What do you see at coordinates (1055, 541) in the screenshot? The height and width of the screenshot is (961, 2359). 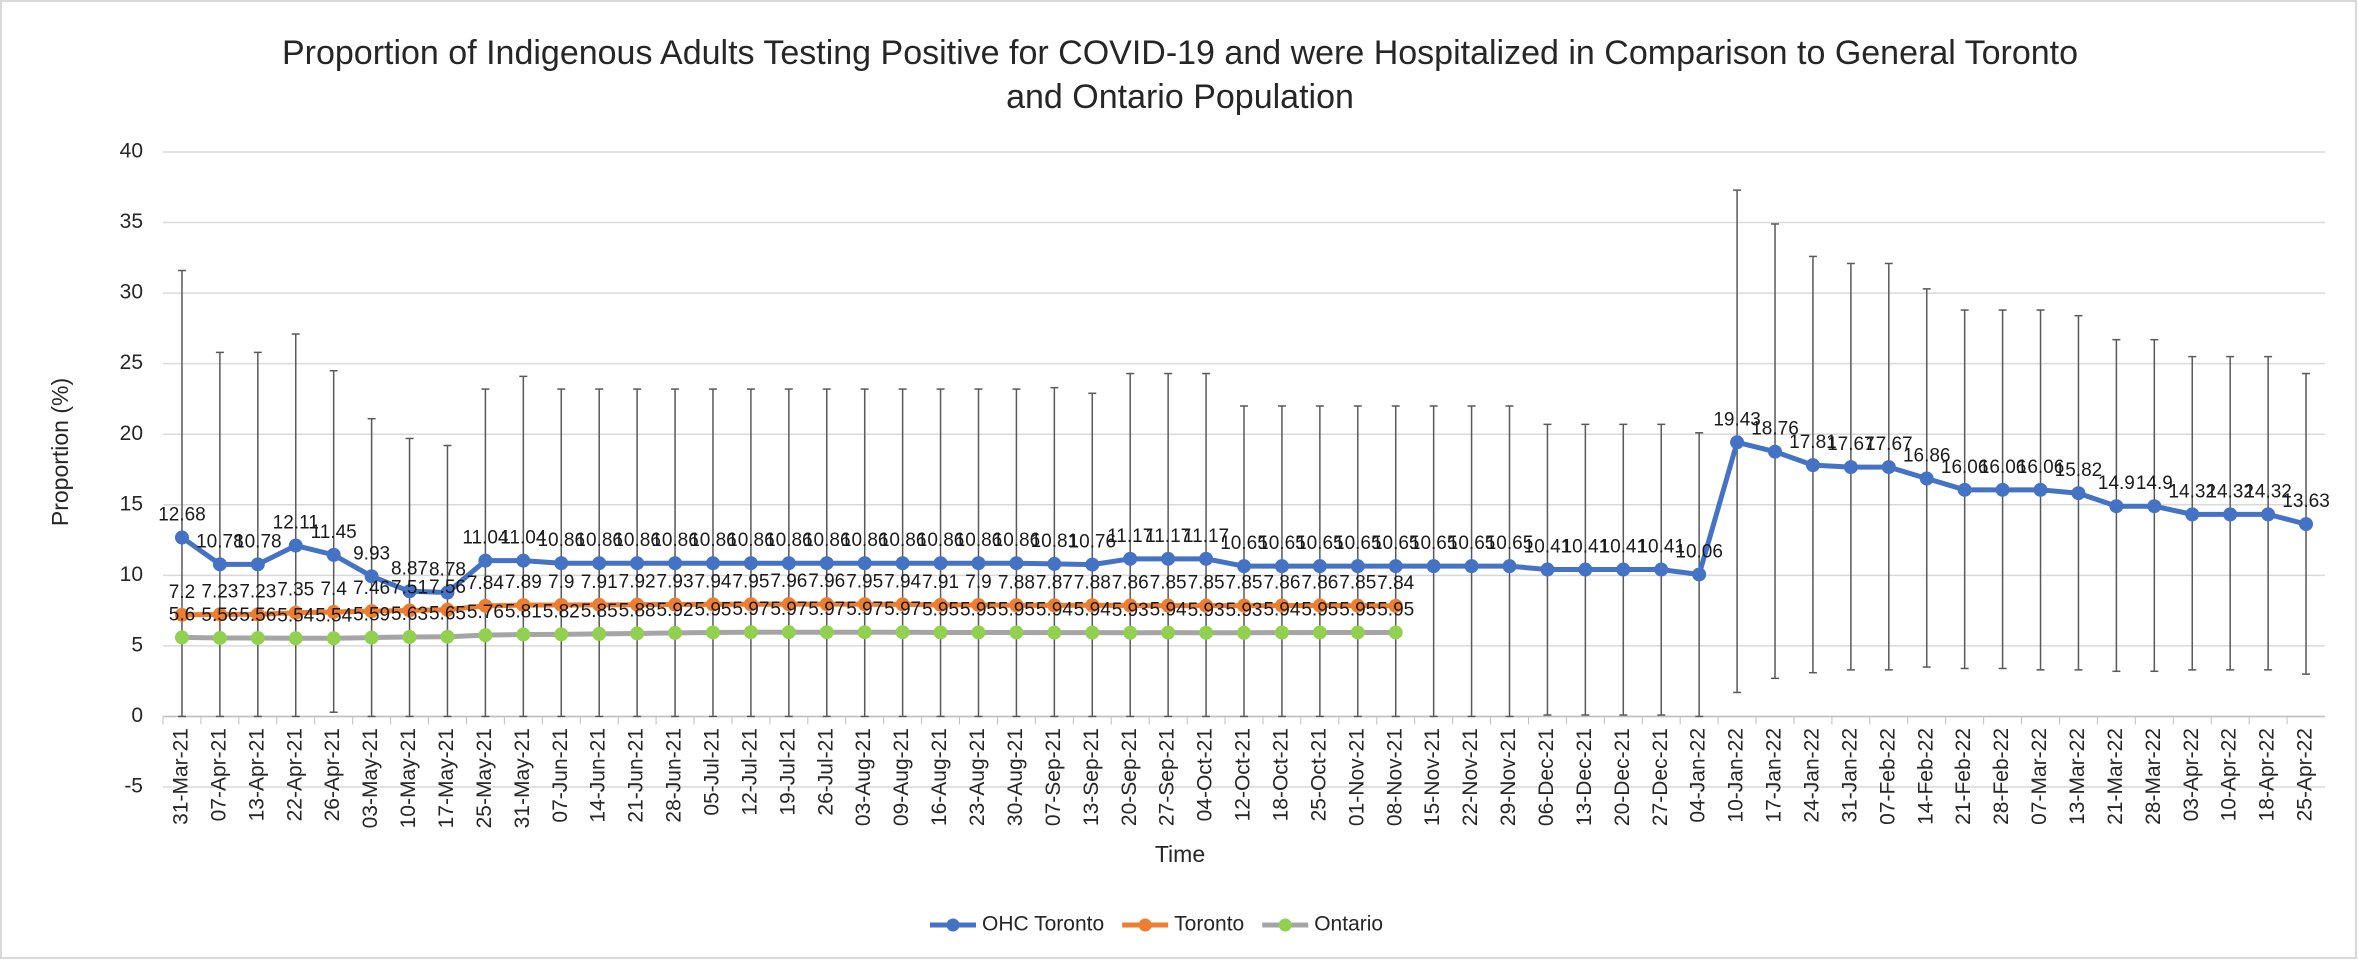 I see `data-label: 10.81` at bounding box center [1055, 541].